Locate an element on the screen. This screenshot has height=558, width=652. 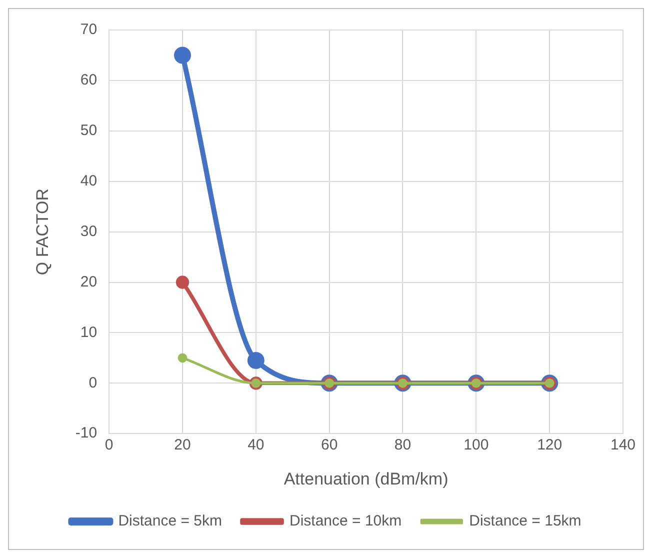
y-tick-label: 50 is located at coordinates (89, 131).